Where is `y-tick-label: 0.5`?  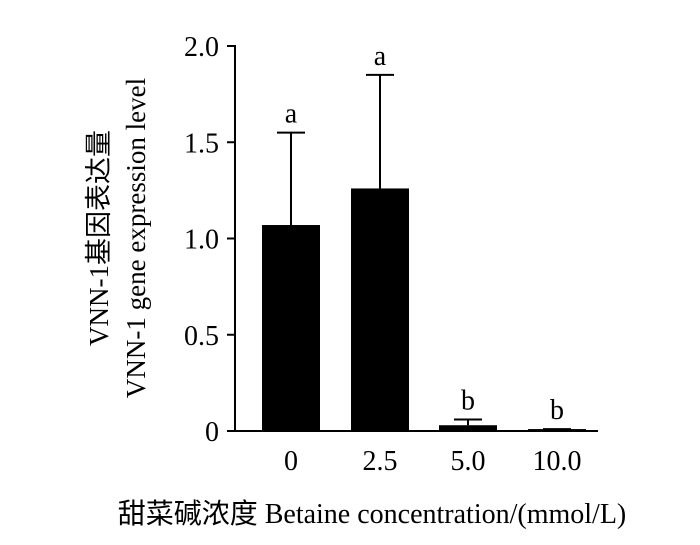
y-tick-label: 0.5 is located at coordinates (201, 336).